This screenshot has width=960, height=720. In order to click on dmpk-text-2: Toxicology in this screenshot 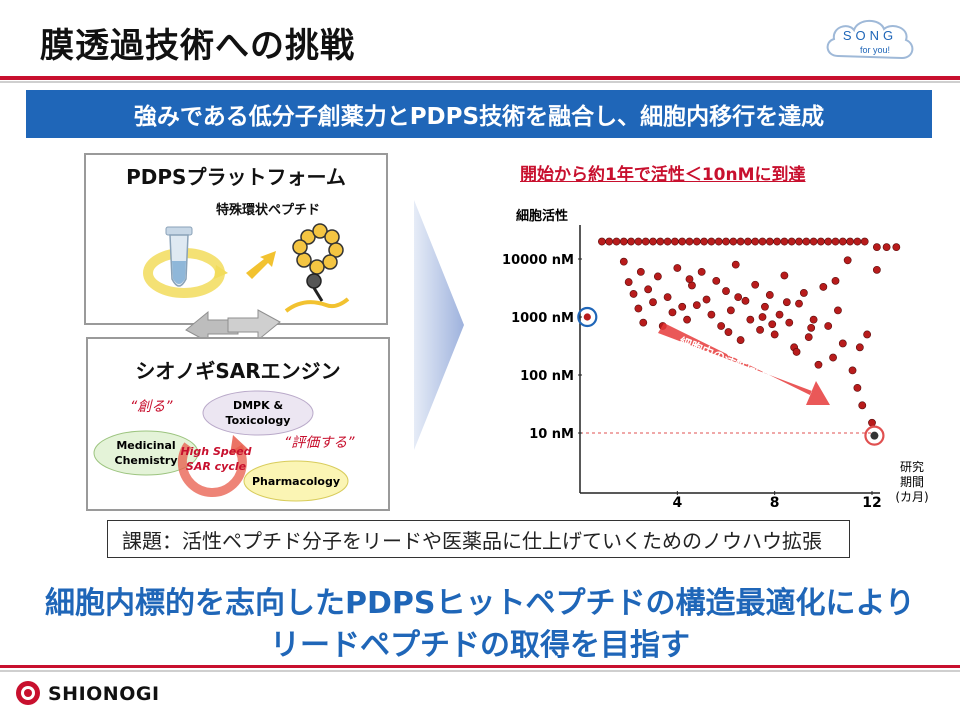, I will do `click(258, 420)`.